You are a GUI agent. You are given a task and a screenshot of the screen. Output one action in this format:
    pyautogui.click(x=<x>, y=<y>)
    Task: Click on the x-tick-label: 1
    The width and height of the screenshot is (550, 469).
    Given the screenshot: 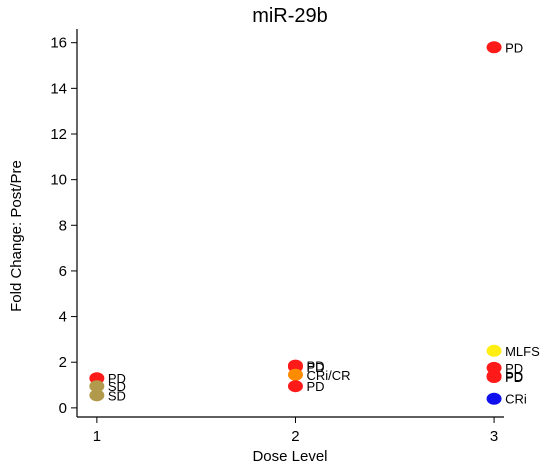 What is the action you would take?
    pyautogui.click(x=97, y=436)
    